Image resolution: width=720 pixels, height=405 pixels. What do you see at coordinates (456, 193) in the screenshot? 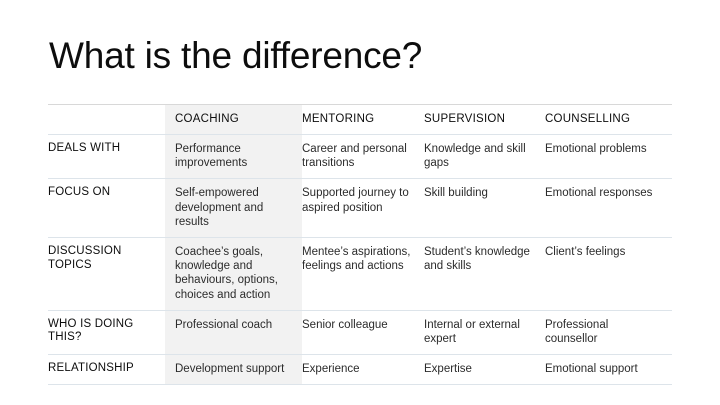
I see `cell-focus-on-supervision: Skill building` at bounding box center [456, 193].